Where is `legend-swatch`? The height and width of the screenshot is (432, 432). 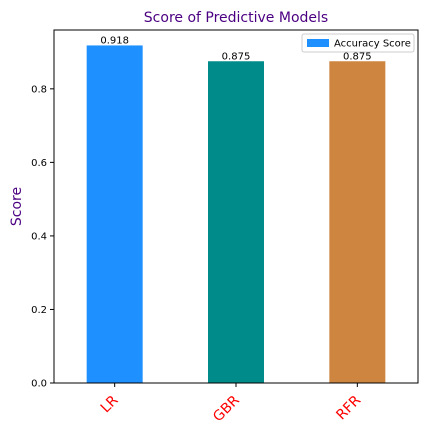 legend-swatch is located at coordinates (318, 43).